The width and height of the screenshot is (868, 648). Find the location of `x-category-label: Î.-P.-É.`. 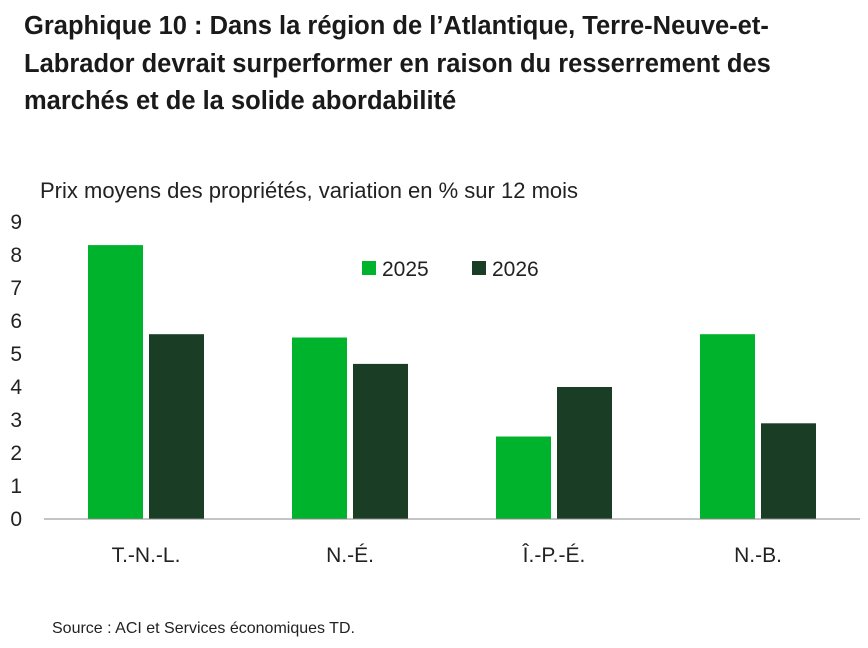

x-category-label: Î.-P.-É. is located at coordinates (554, 555).